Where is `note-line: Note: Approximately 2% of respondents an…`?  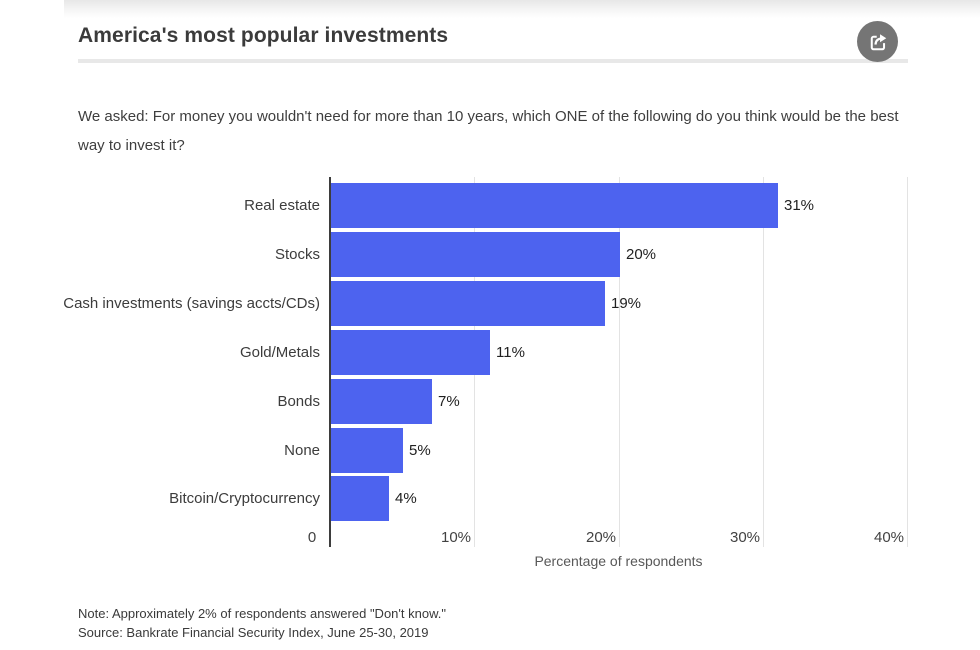 note-line: Note: Approximately 2% of respondents an… is located at coordinates (262, 613).